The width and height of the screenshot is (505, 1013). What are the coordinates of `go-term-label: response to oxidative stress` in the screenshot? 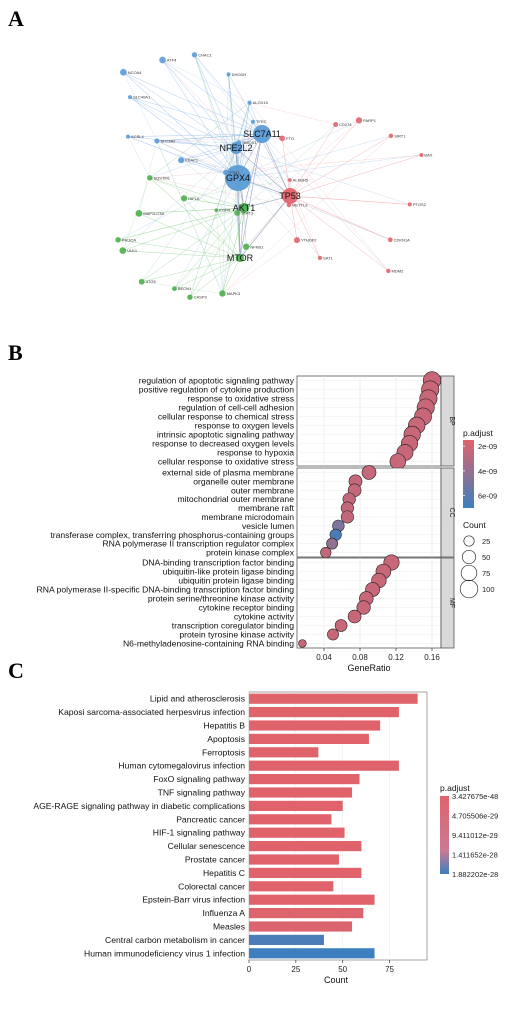 It's located at (240, 399).